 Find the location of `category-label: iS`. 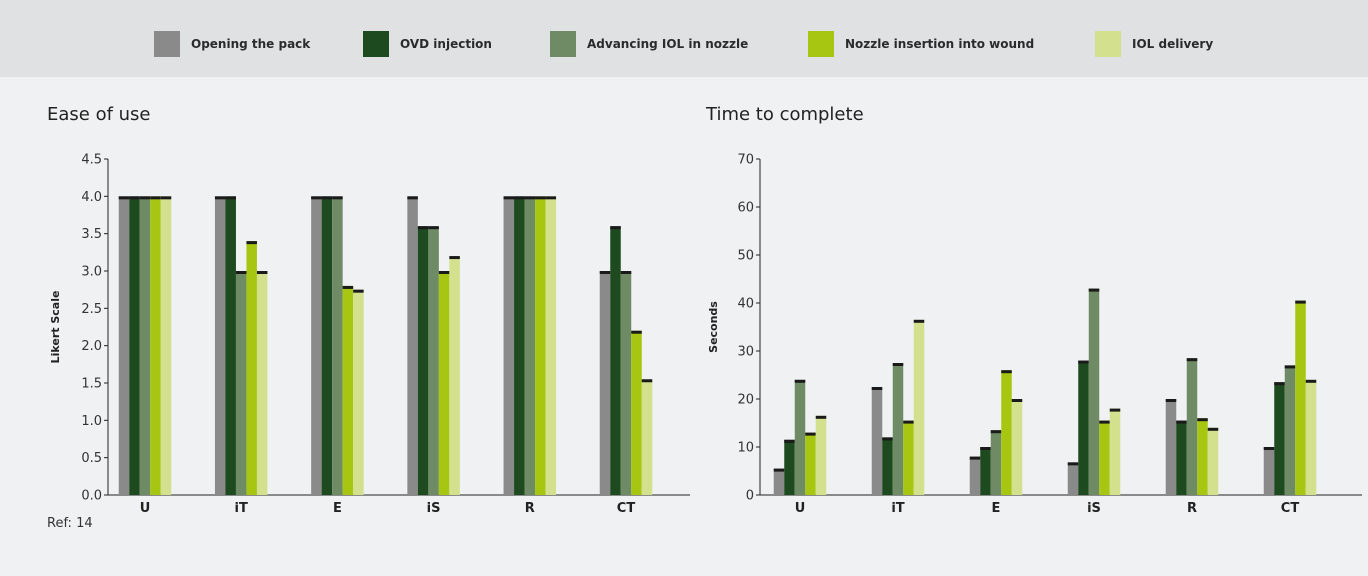

category-label: iS is located at coordinates (1094, 508).